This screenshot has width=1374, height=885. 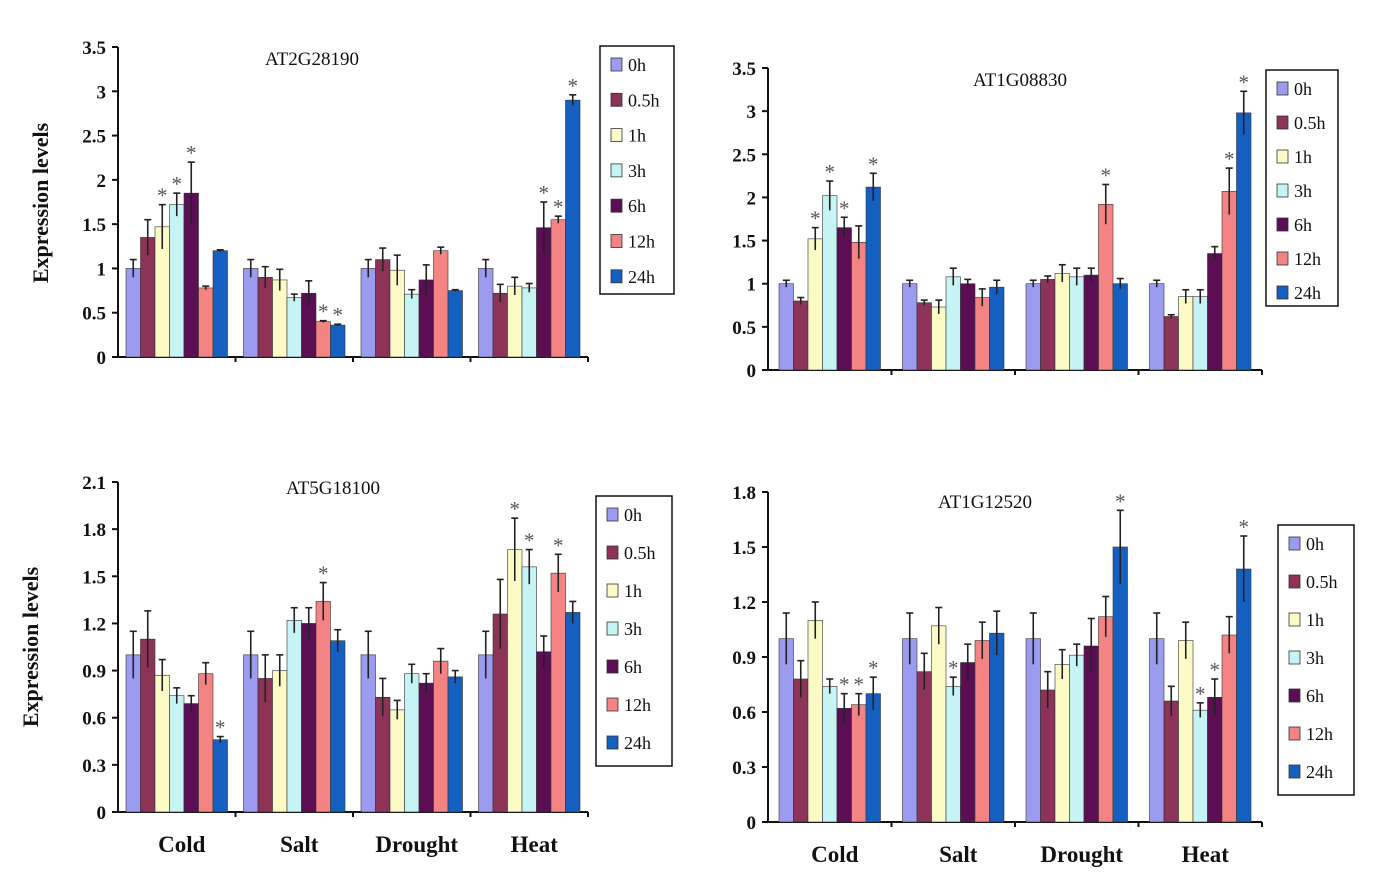 What do you see at coordinates (94, 530) in the screenshot?
I see `y-tick-label: 1.8` at bounding box center [94, 530].